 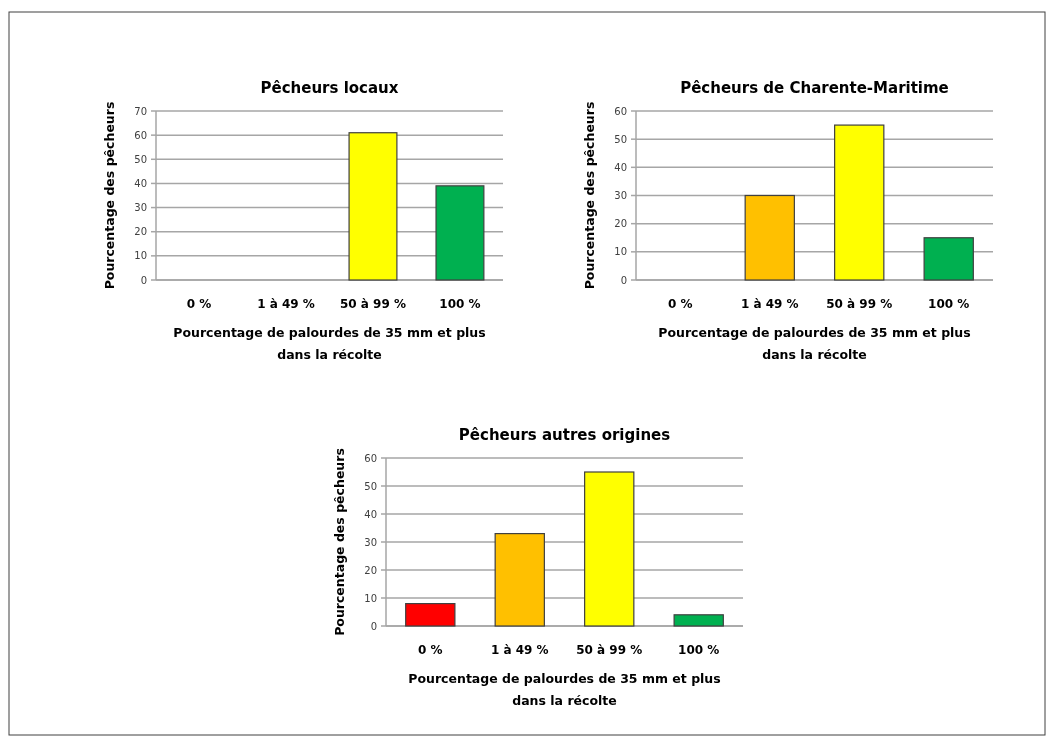 I want to click on y-tick-label: 70, so click(x=140, y=111).